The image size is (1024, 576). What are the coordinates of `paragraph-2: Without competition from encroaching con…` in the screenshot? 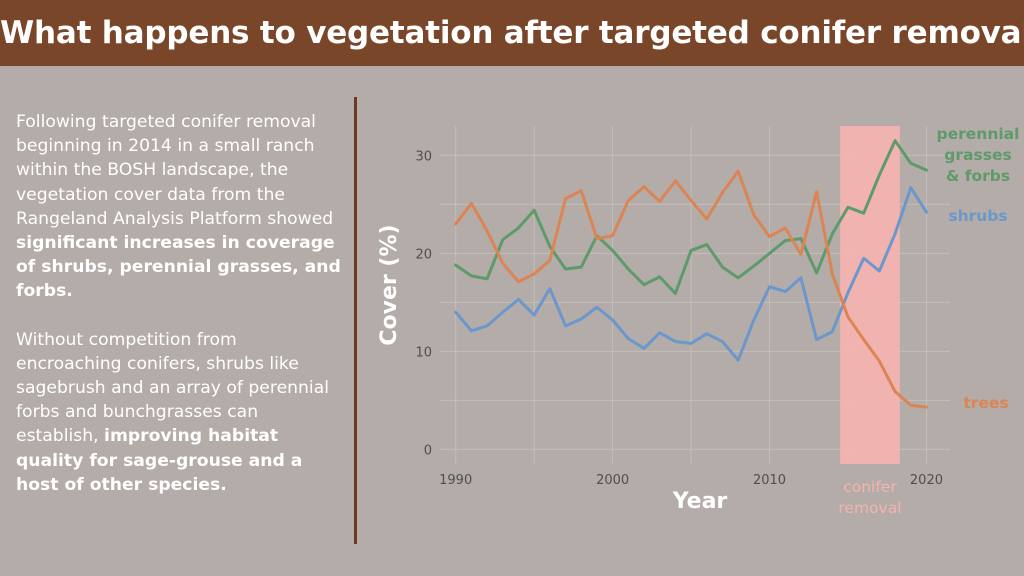 It's located at (181, 412).